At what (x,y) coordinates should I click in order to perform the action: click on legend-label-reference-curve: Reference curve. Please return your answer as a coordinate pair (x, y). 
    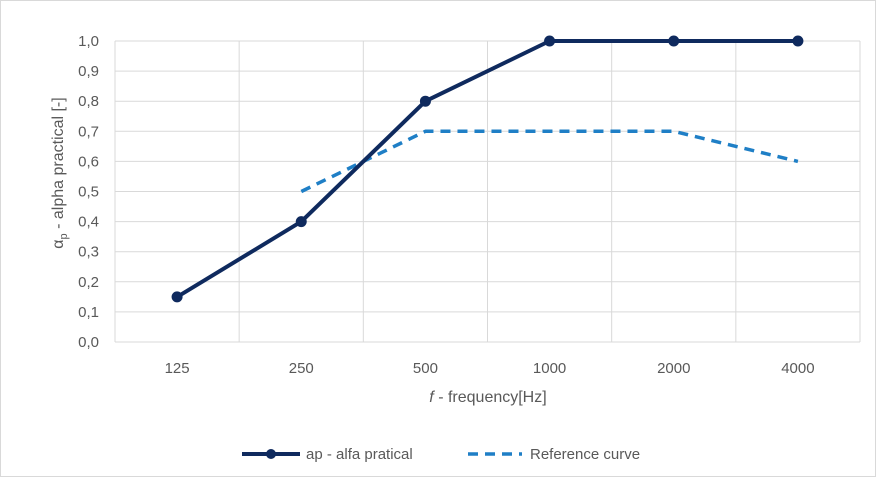
    Looking at the image, I should click on (585, 454).